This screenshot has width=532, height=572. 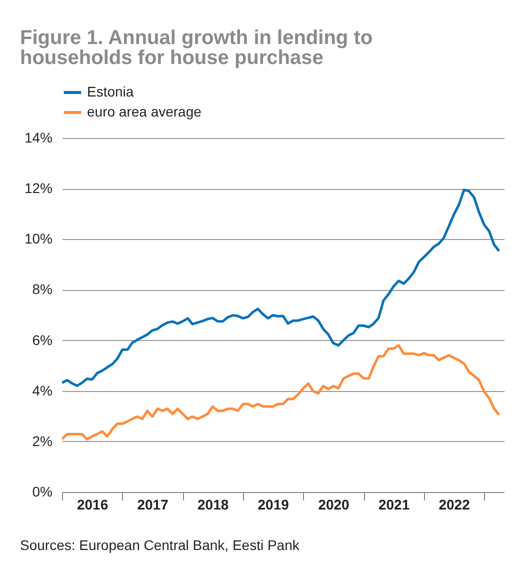 What do you see at coordinates (213, 504) in the screenshot?
I see `x-tick-label: 2018` at bounding box center [213, 504].